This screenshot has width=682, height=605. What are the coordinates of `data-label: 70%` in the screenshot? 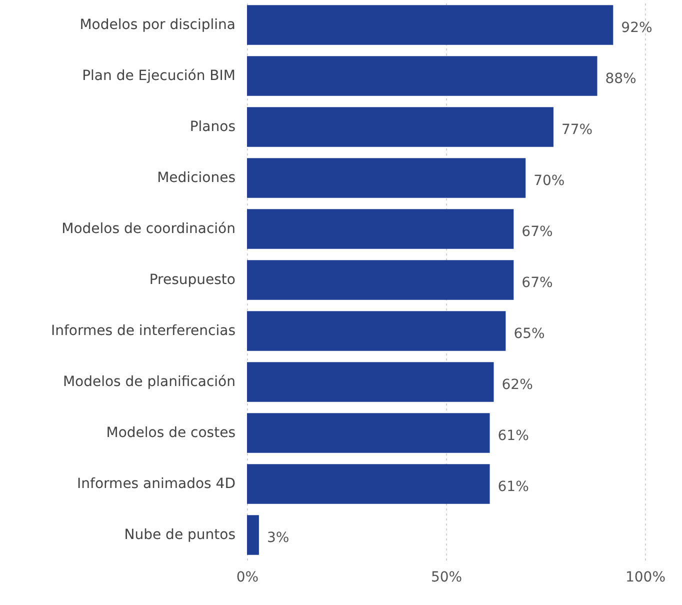 It's located at (549, 180).